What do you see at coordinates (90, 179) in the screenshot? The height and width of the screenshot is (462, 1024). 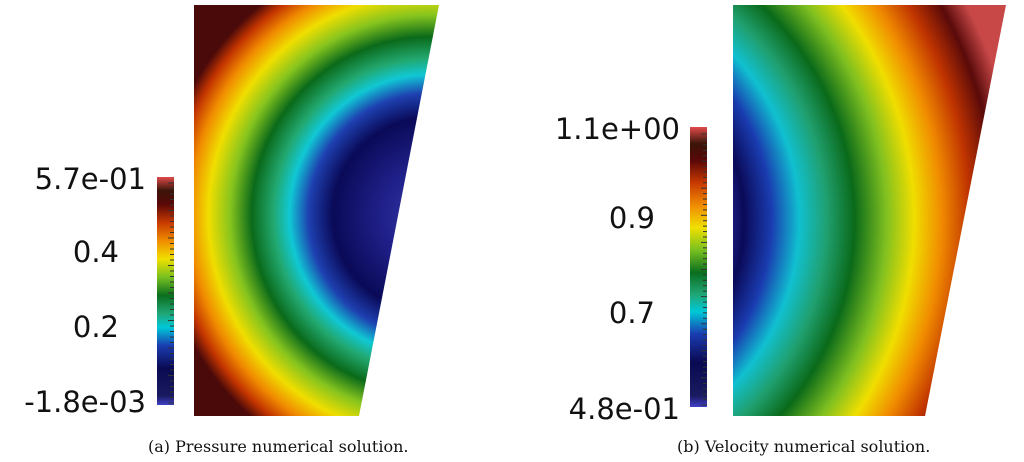 I see `pressure-tick-max: 5.7e-01` at bounding box center [90, 179].